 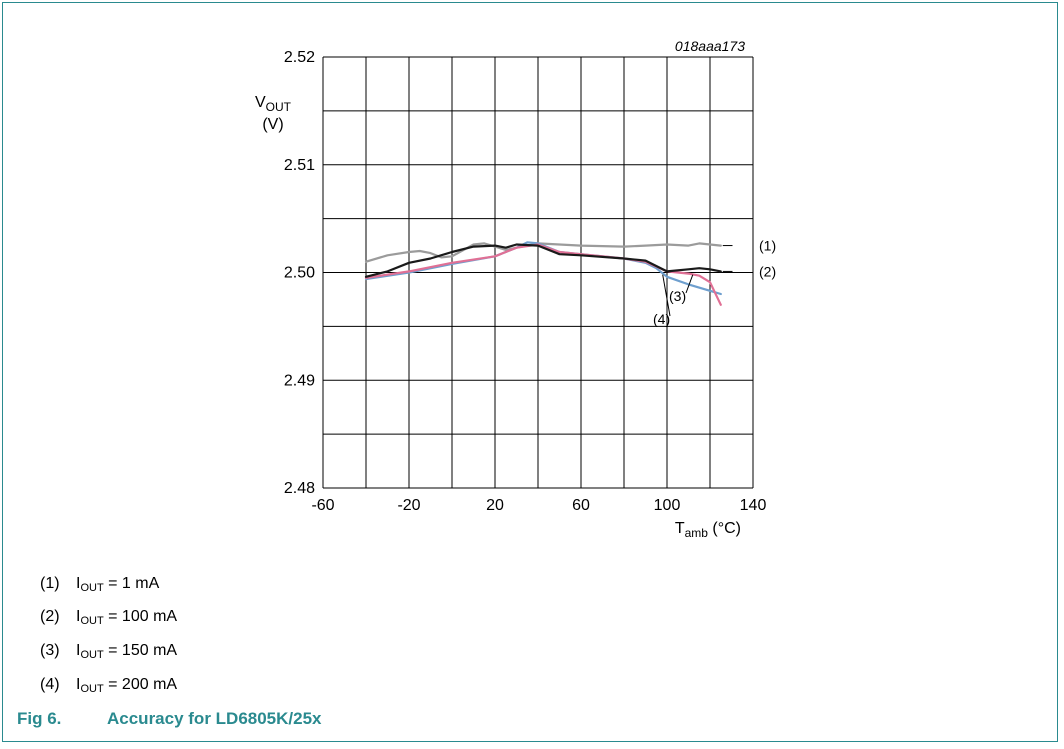 I want to click on y-axis-label: VOUT, so click(x=273, y=104).